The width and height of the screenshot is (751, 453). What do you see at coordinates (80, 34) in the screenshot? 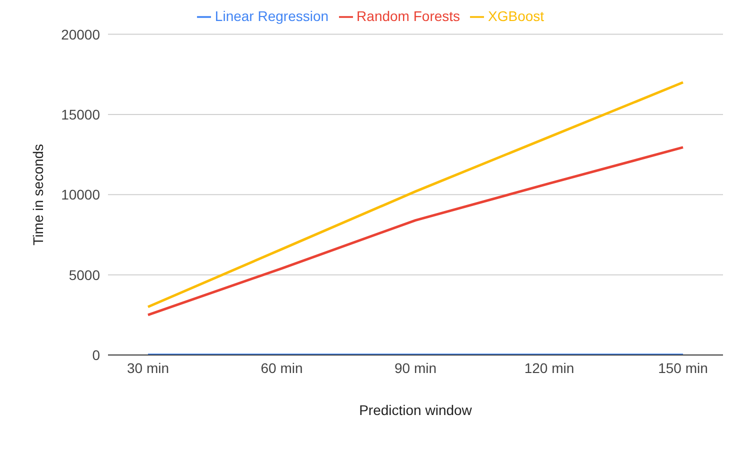
I see `y-tick-label: 20000` at bounding box center [80, 34].